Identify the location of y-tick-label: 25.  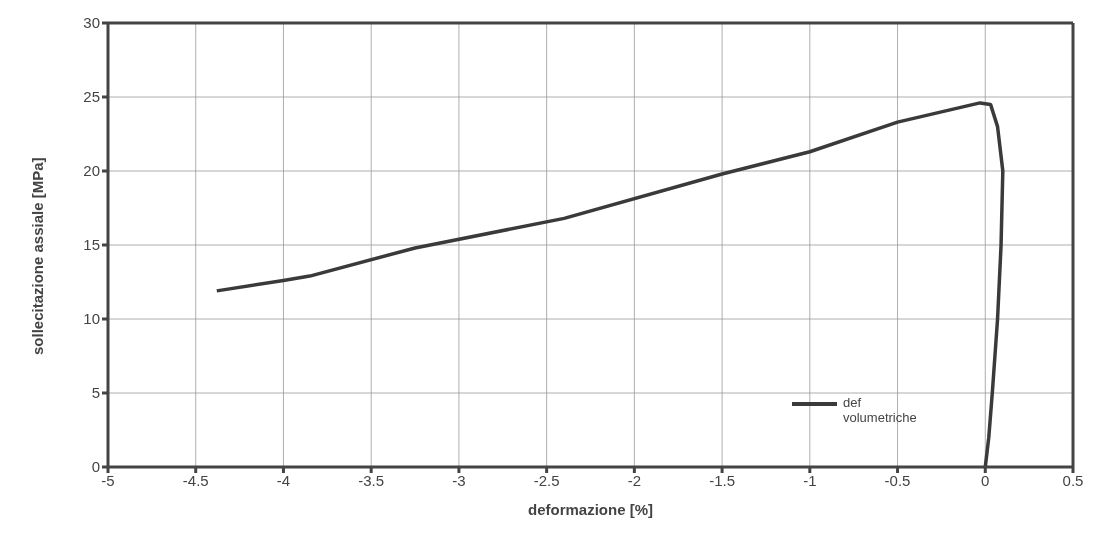
(91, 97).